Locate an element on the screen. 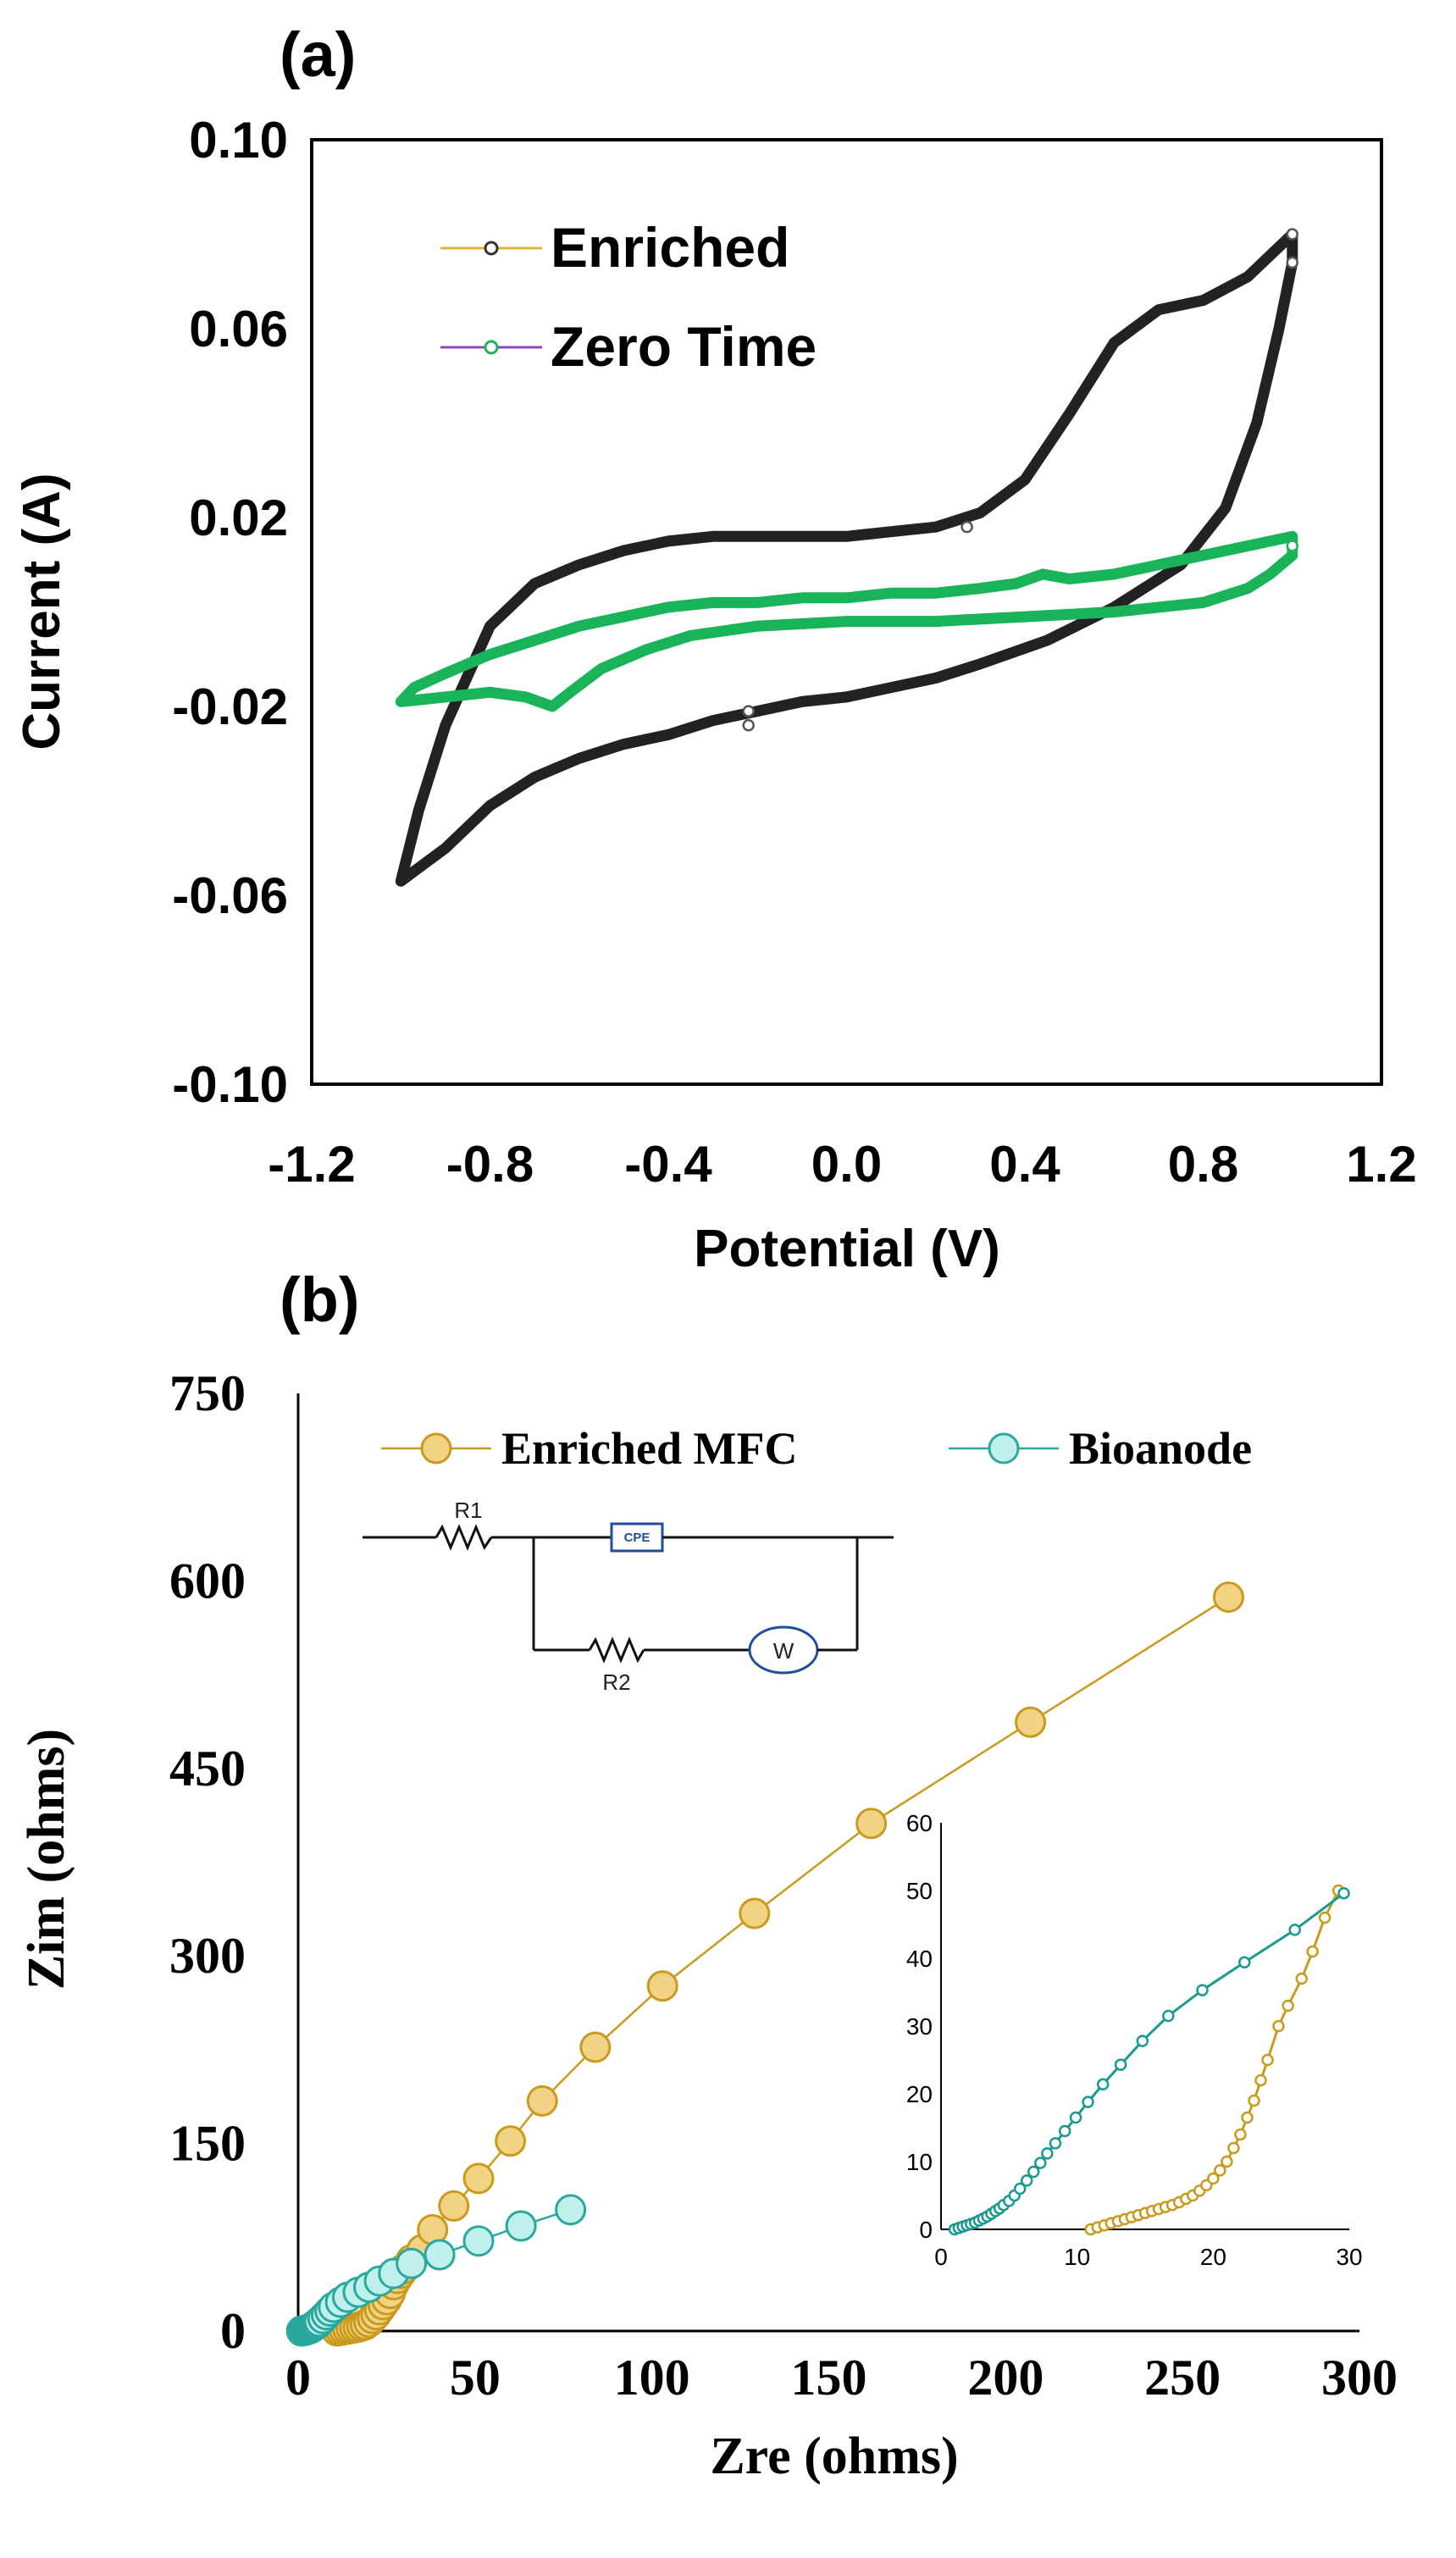 The height and width of the screenshot is (2558, 1456). panel-b-y-tick-label: 450 is located at coordinates (208, 1769).